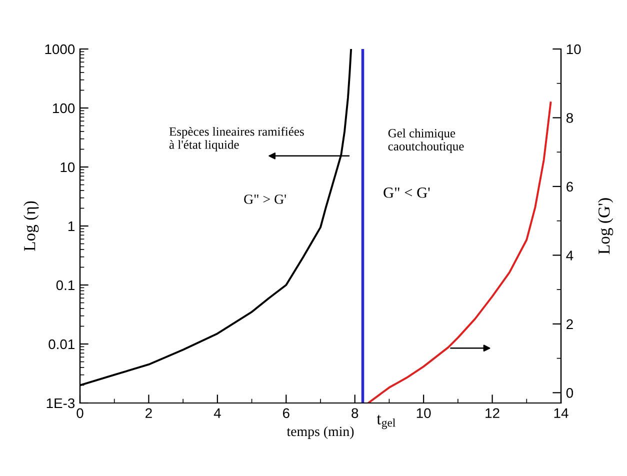 This screenshot has width=627, height=476. I want to click on annotation: Gel chimique caoutchoutique, so click(426, 141).